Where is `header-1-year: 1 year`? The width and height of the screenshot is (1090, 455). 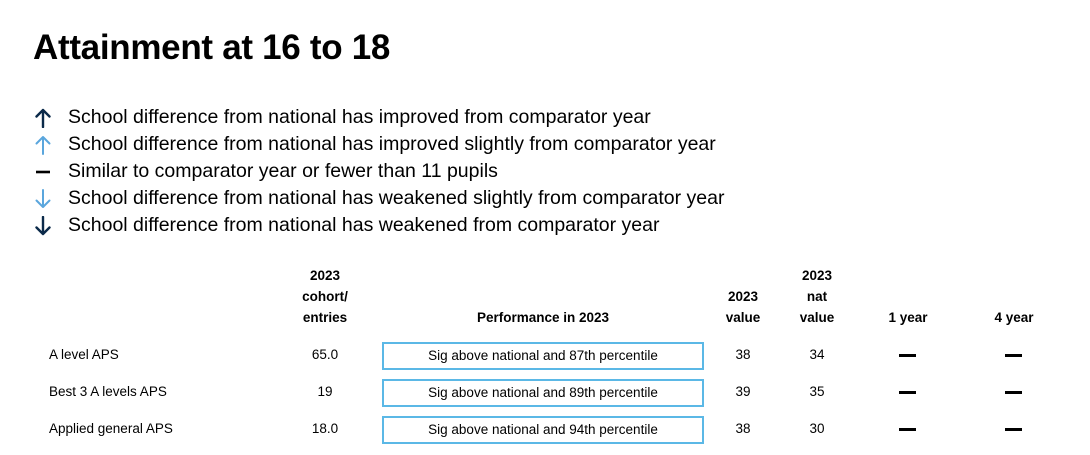
header-1-year: 1 year is located at coordinates (908, 317).